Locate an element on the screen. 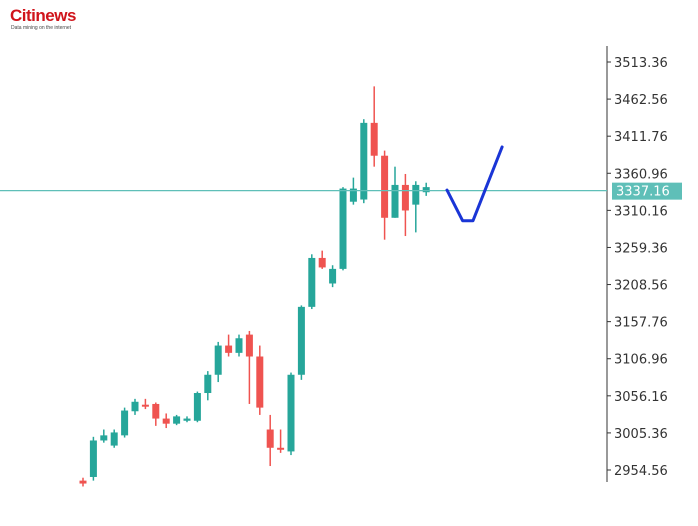 The image size is (698, 526). y-tick-label: 2954.56 is located at coordinates (641, 471).